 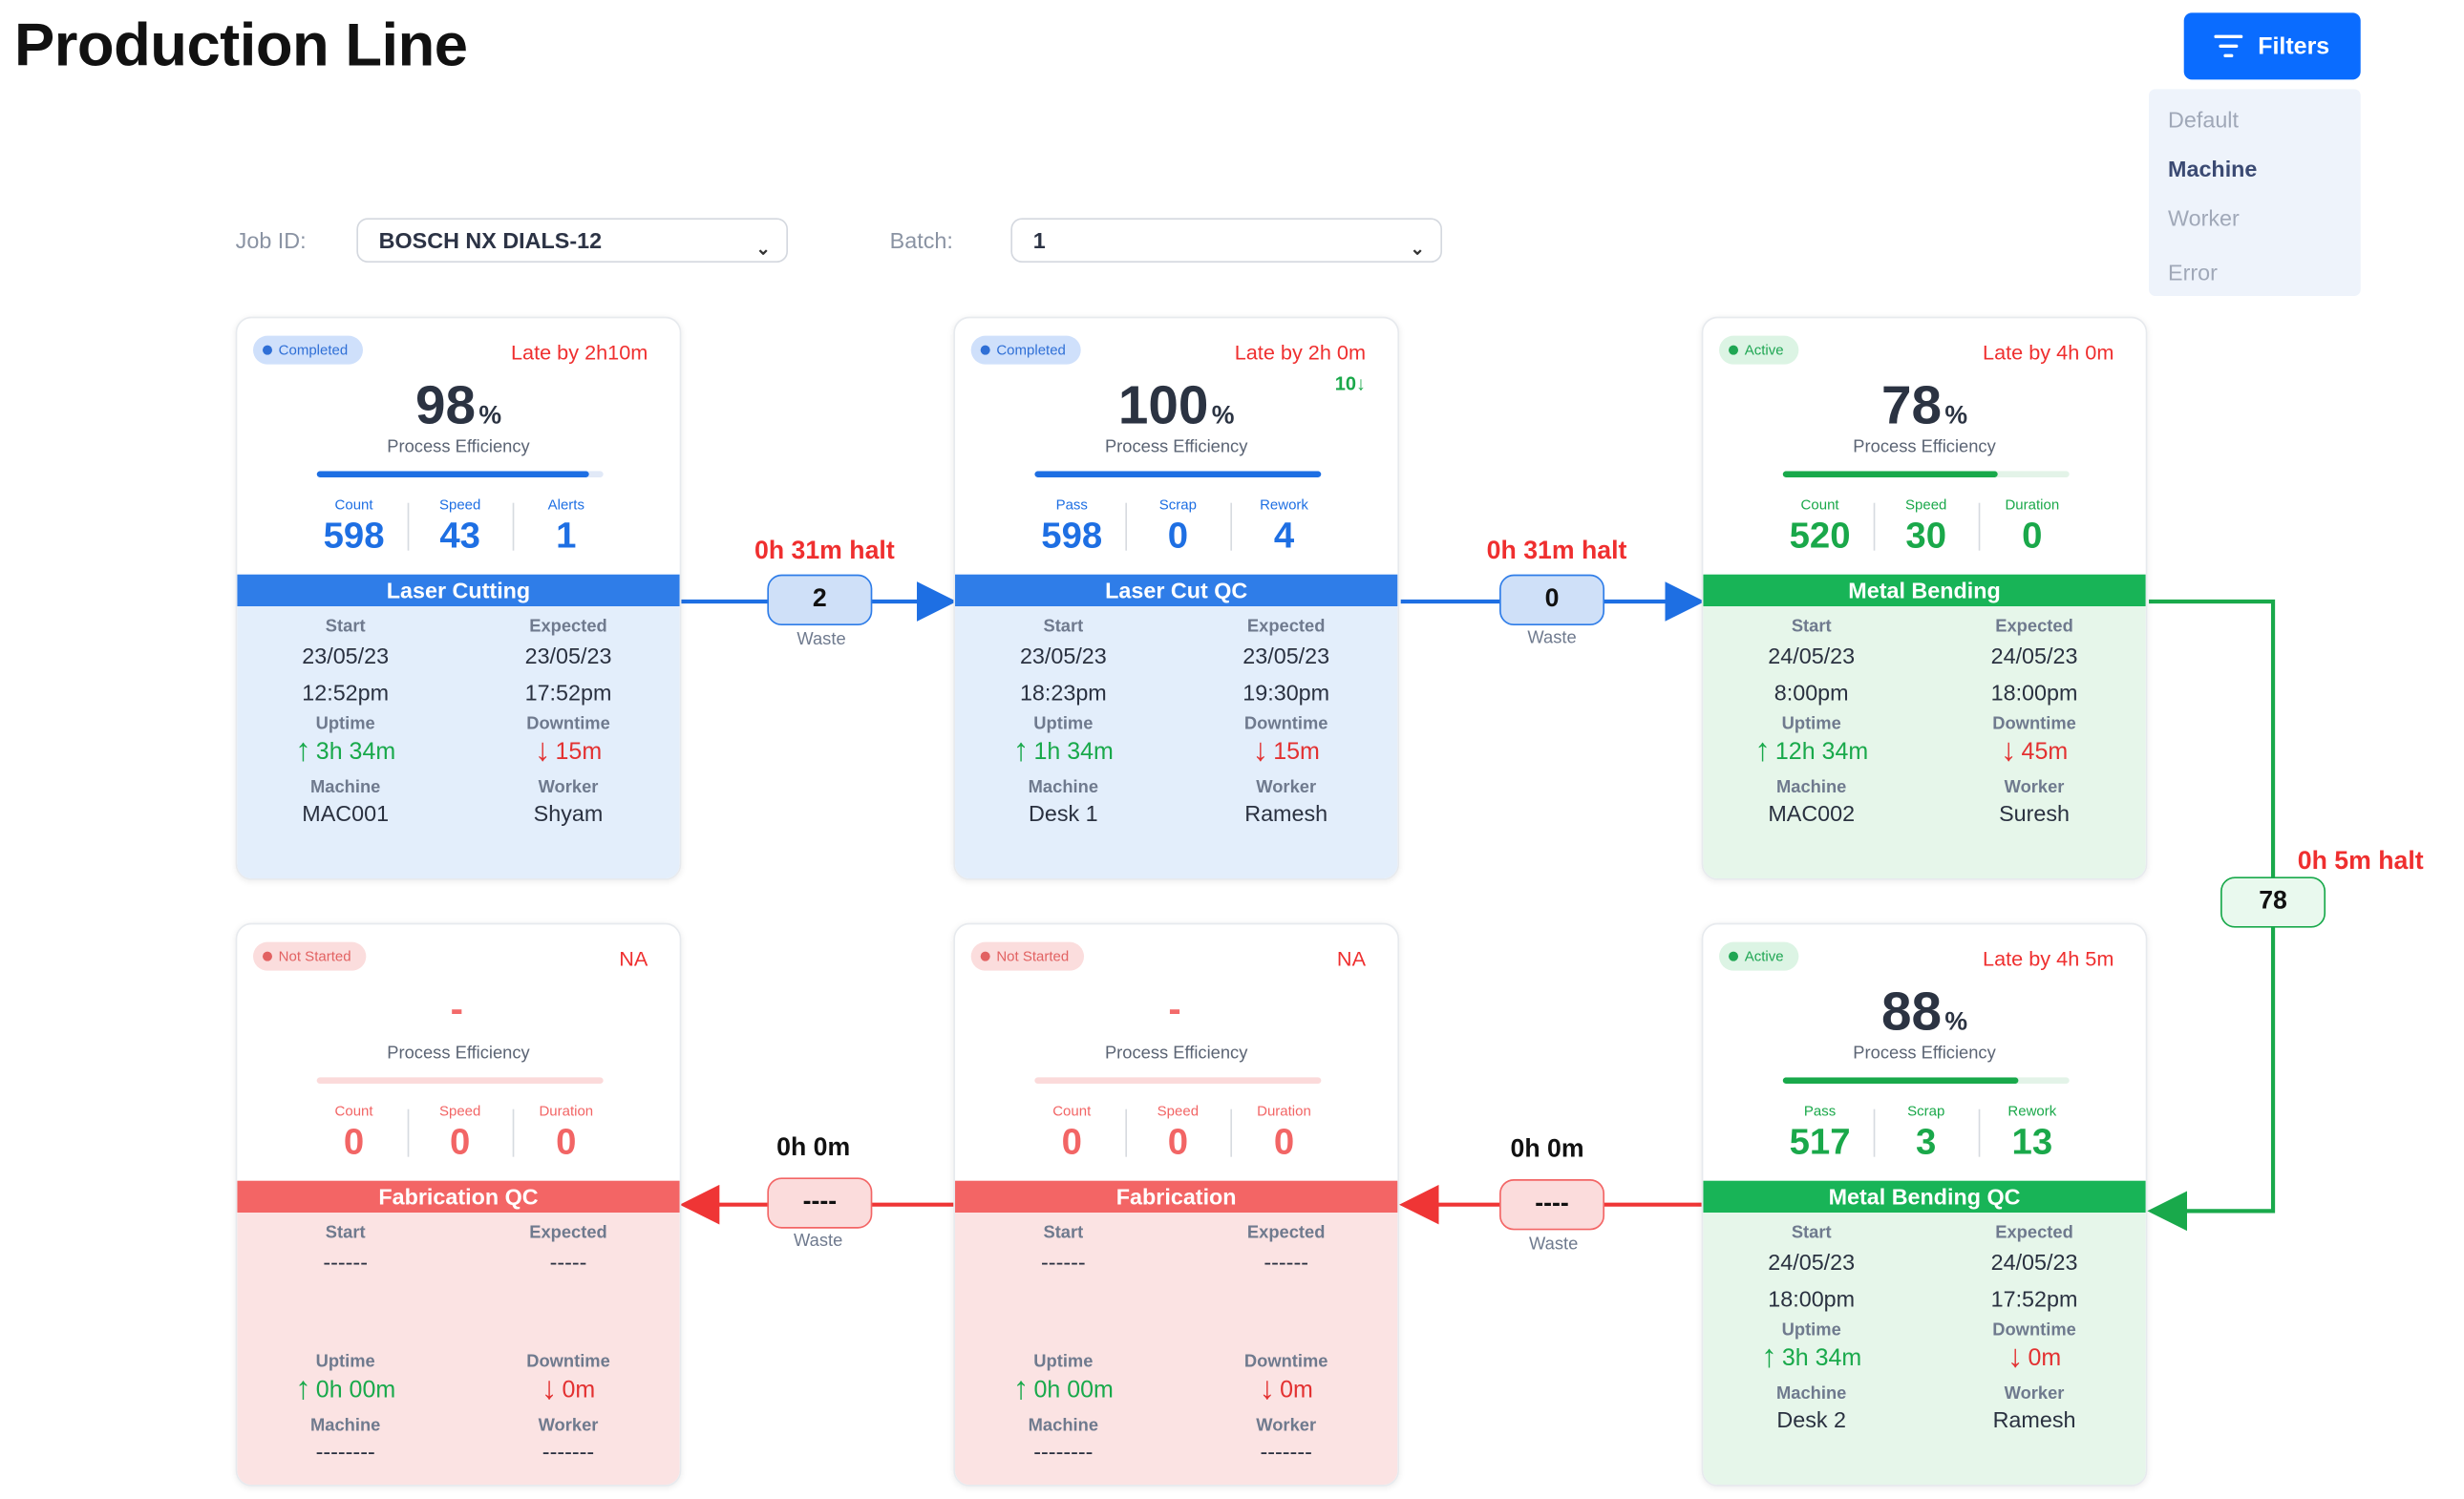 What do you see at coordinates (1554, 1245) in the screenshot?
I see `waste-label-4: Waste` at bounding box center [1554, 1245].